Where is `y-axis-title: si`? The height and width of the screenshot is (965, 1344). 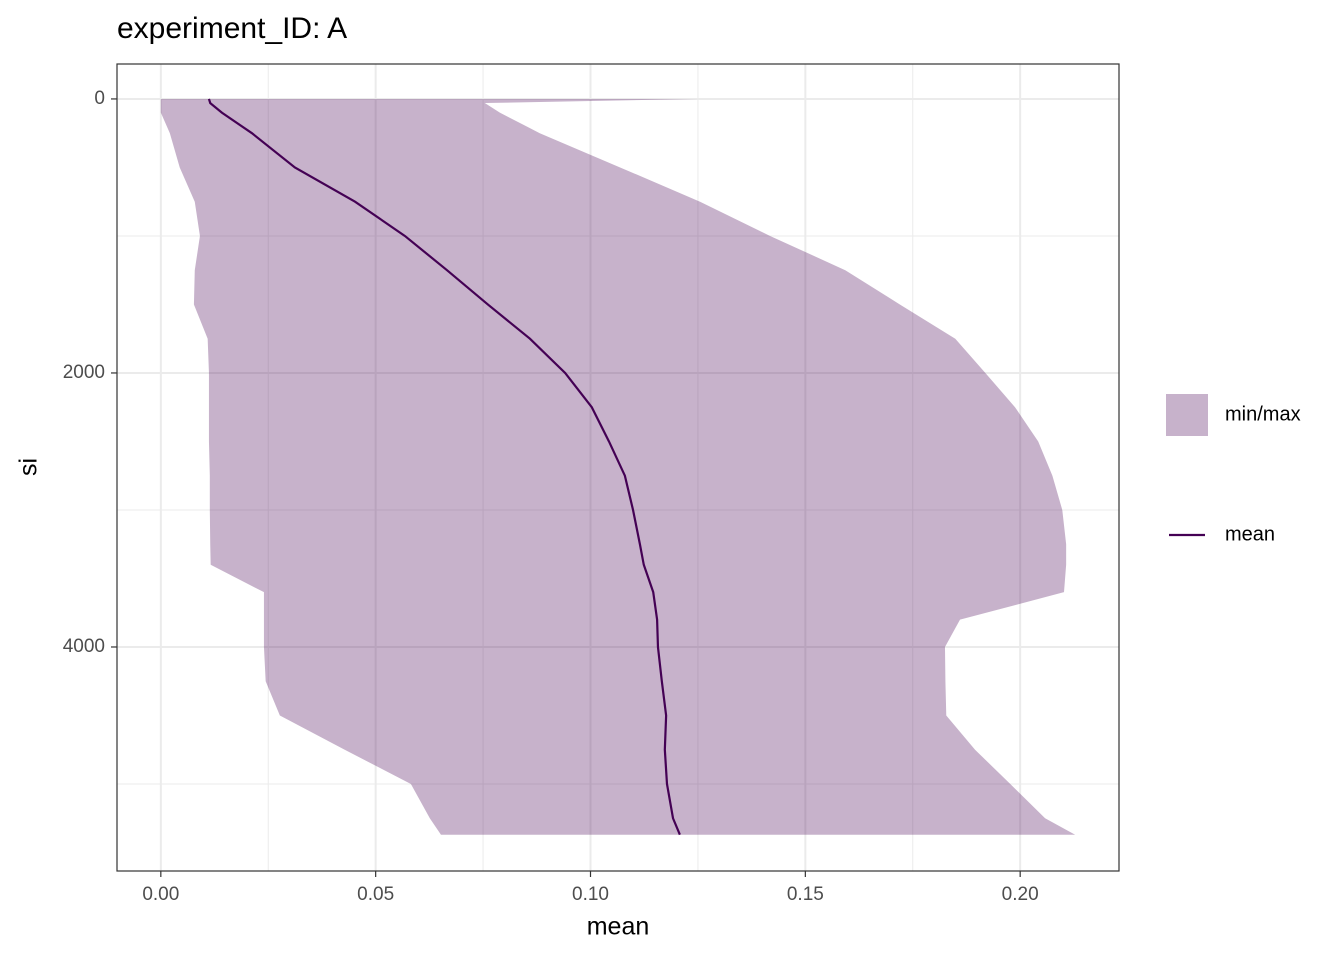
y-axis-title: si is located at coordinates (29, 467).